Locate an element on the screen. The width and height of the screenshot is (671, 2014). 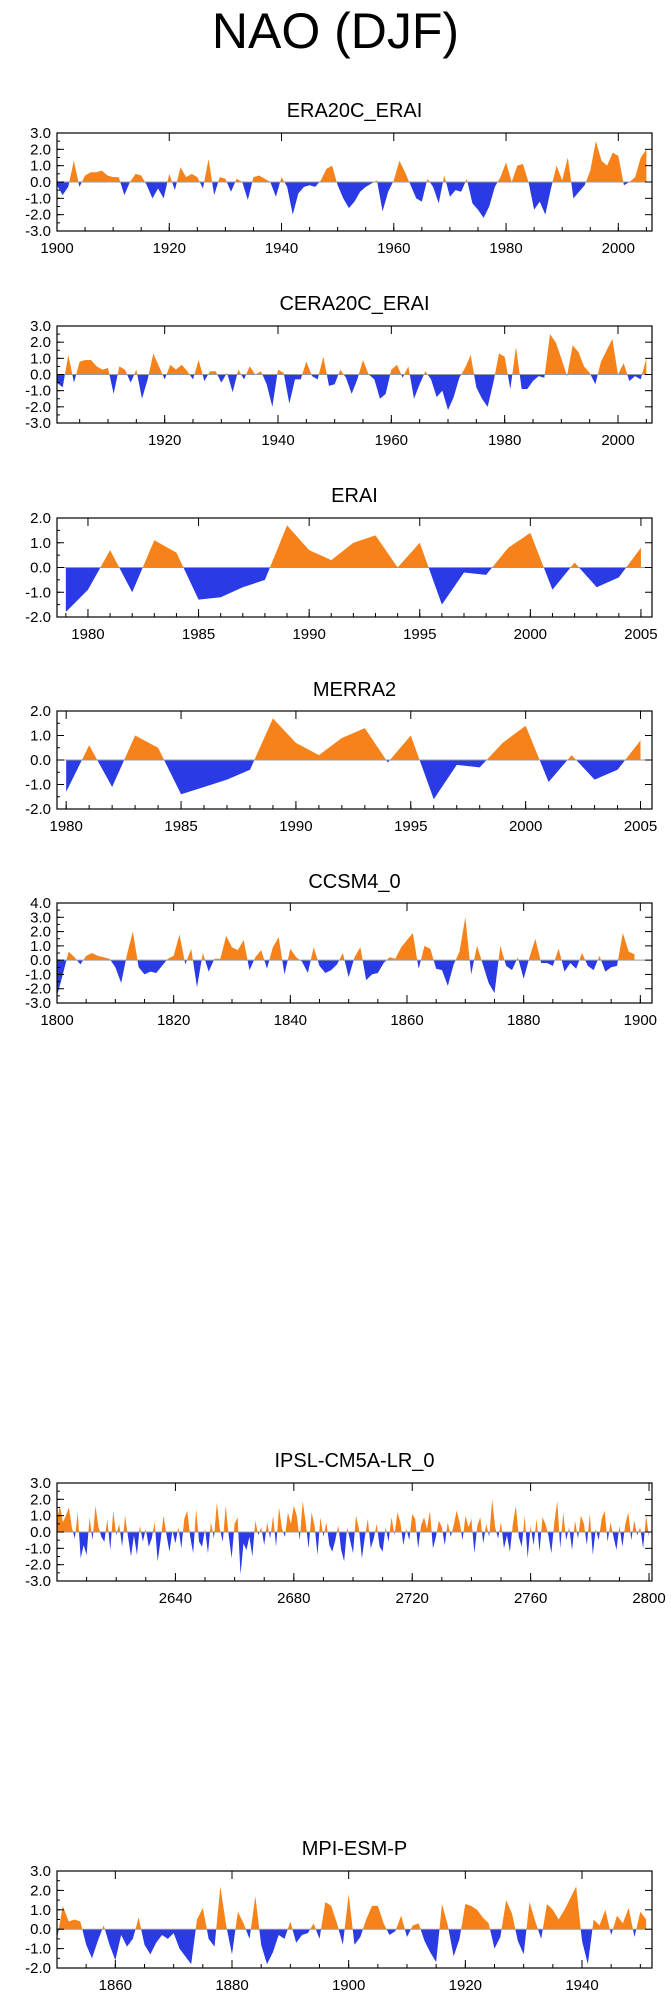
panel-title: IPSL-CM5A-LR_0 is located at coordinates (354, 1461).